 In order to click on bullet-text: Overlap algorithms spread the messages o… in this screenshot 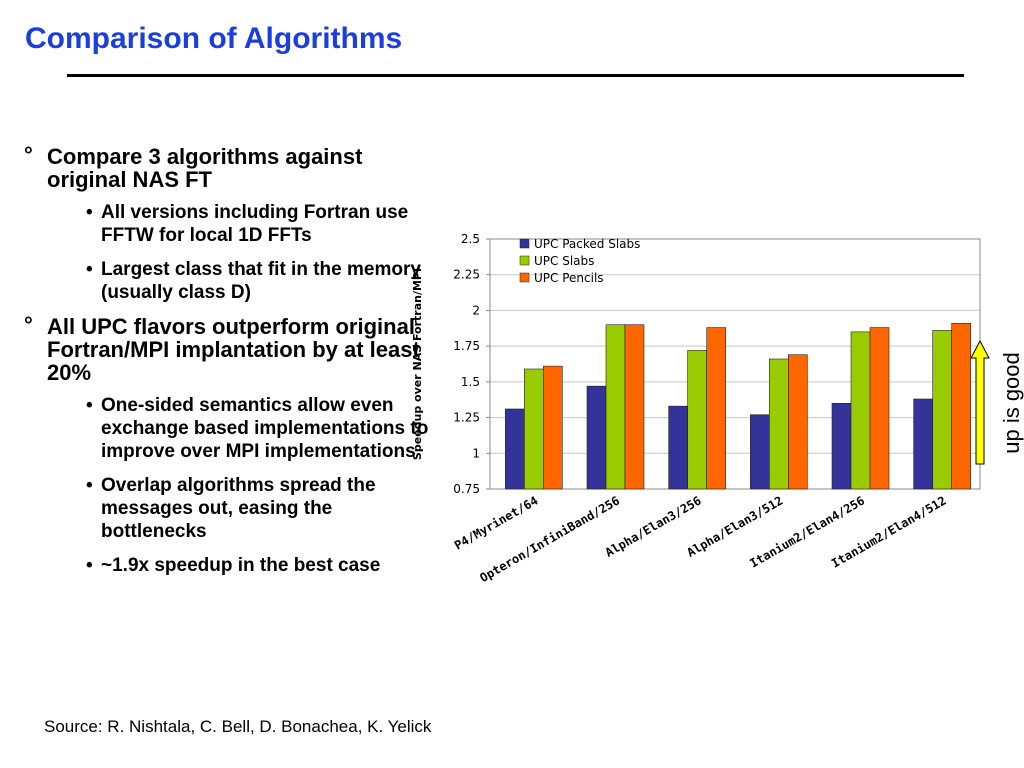, I will do `click(238, 508)`.